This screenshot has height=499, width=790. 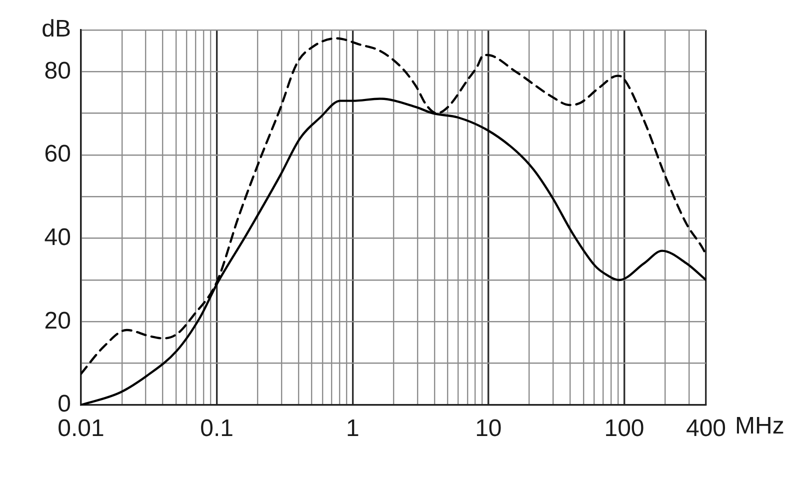 What do you see at coordinates (64, 404) in the screenshot?
I see `y-tick-label: 0` at bounding box center [64, 404].